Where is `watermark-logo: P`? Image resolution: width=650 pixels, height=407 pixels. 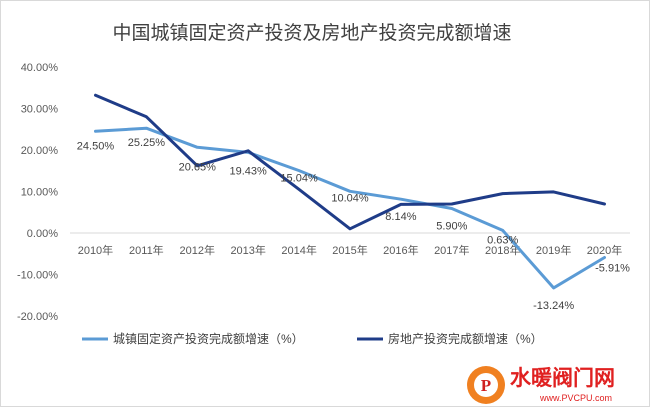
watermark-logo: P is located at coordinates (486, 385).